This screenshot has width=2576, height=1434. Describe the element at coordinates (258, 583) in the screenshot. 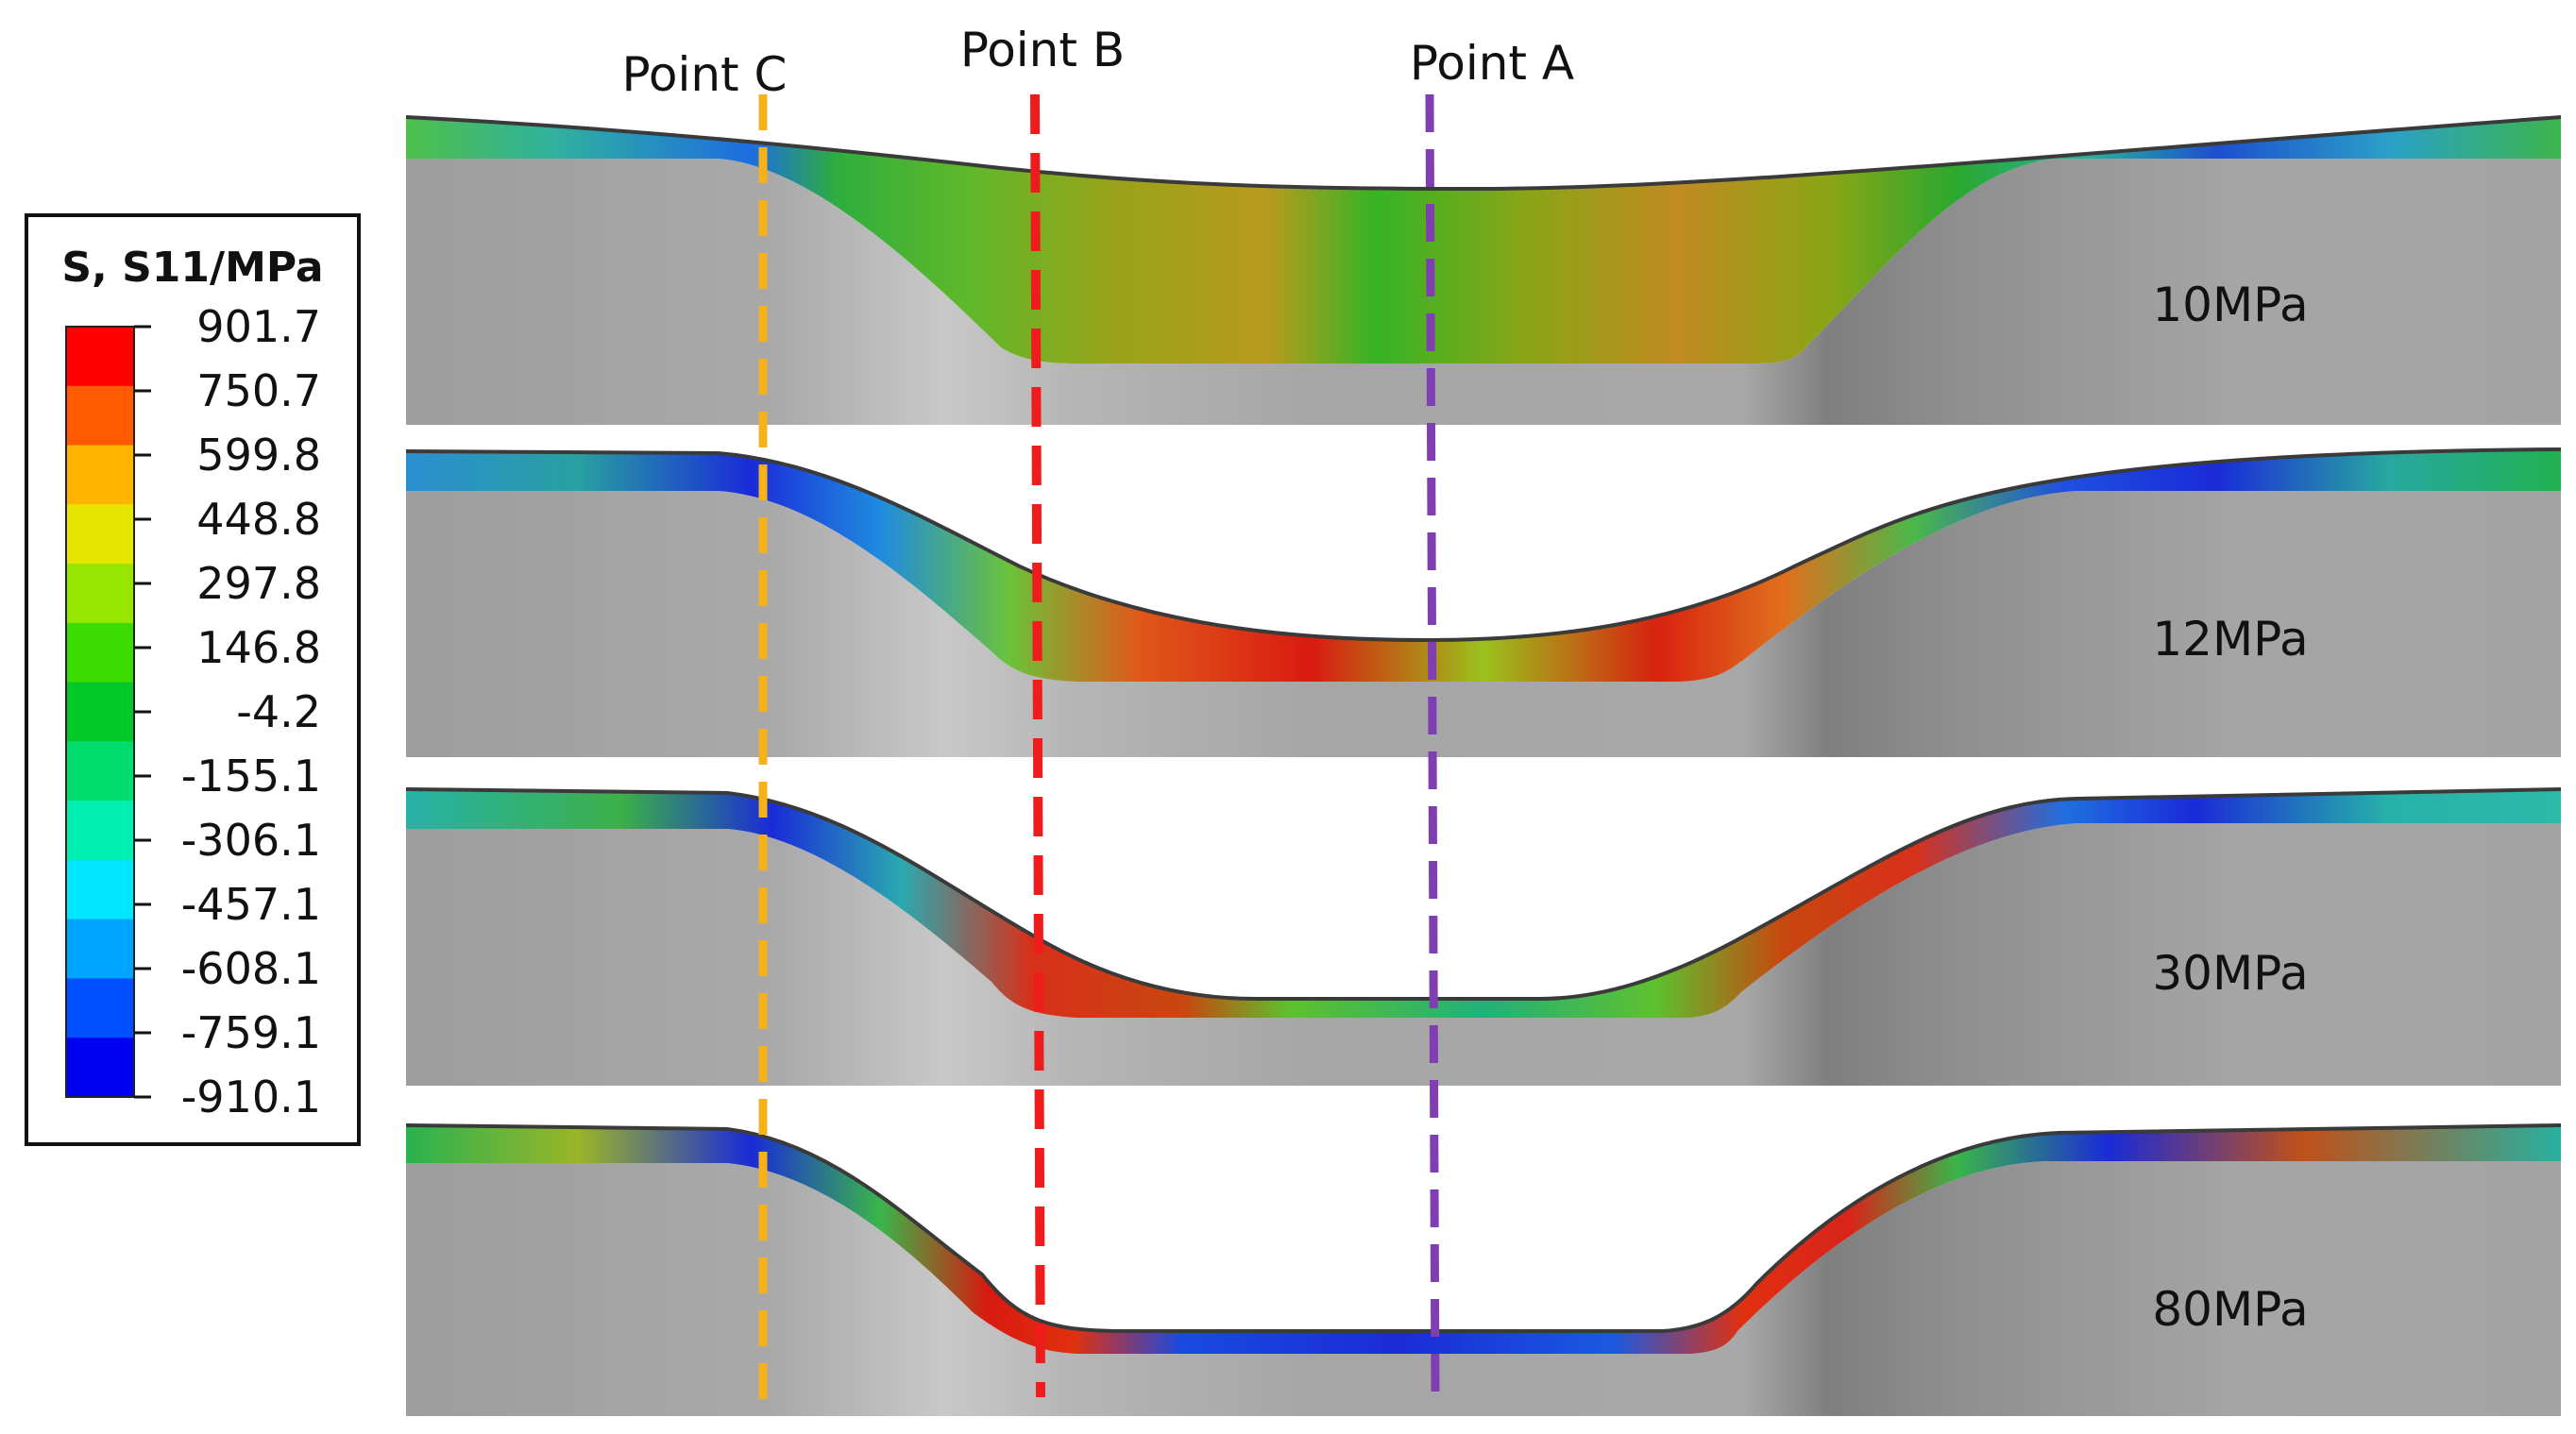

I see `legend-value-label: 297.8` at that location.